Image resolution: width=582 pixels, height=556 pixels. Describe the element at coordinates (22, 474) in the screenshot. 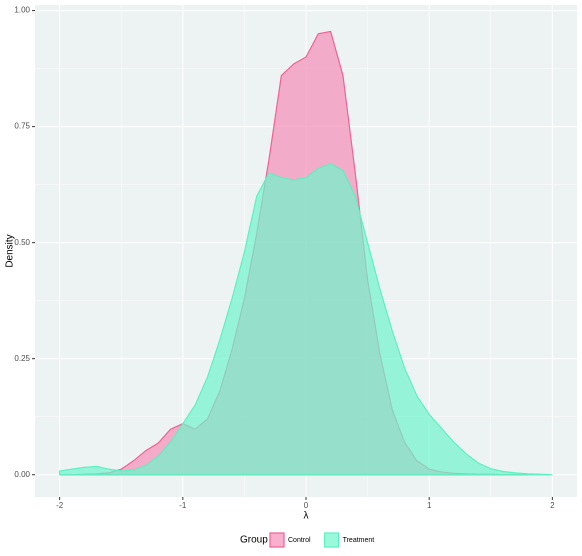

I see `y-tick-label: 0.00` at that location.